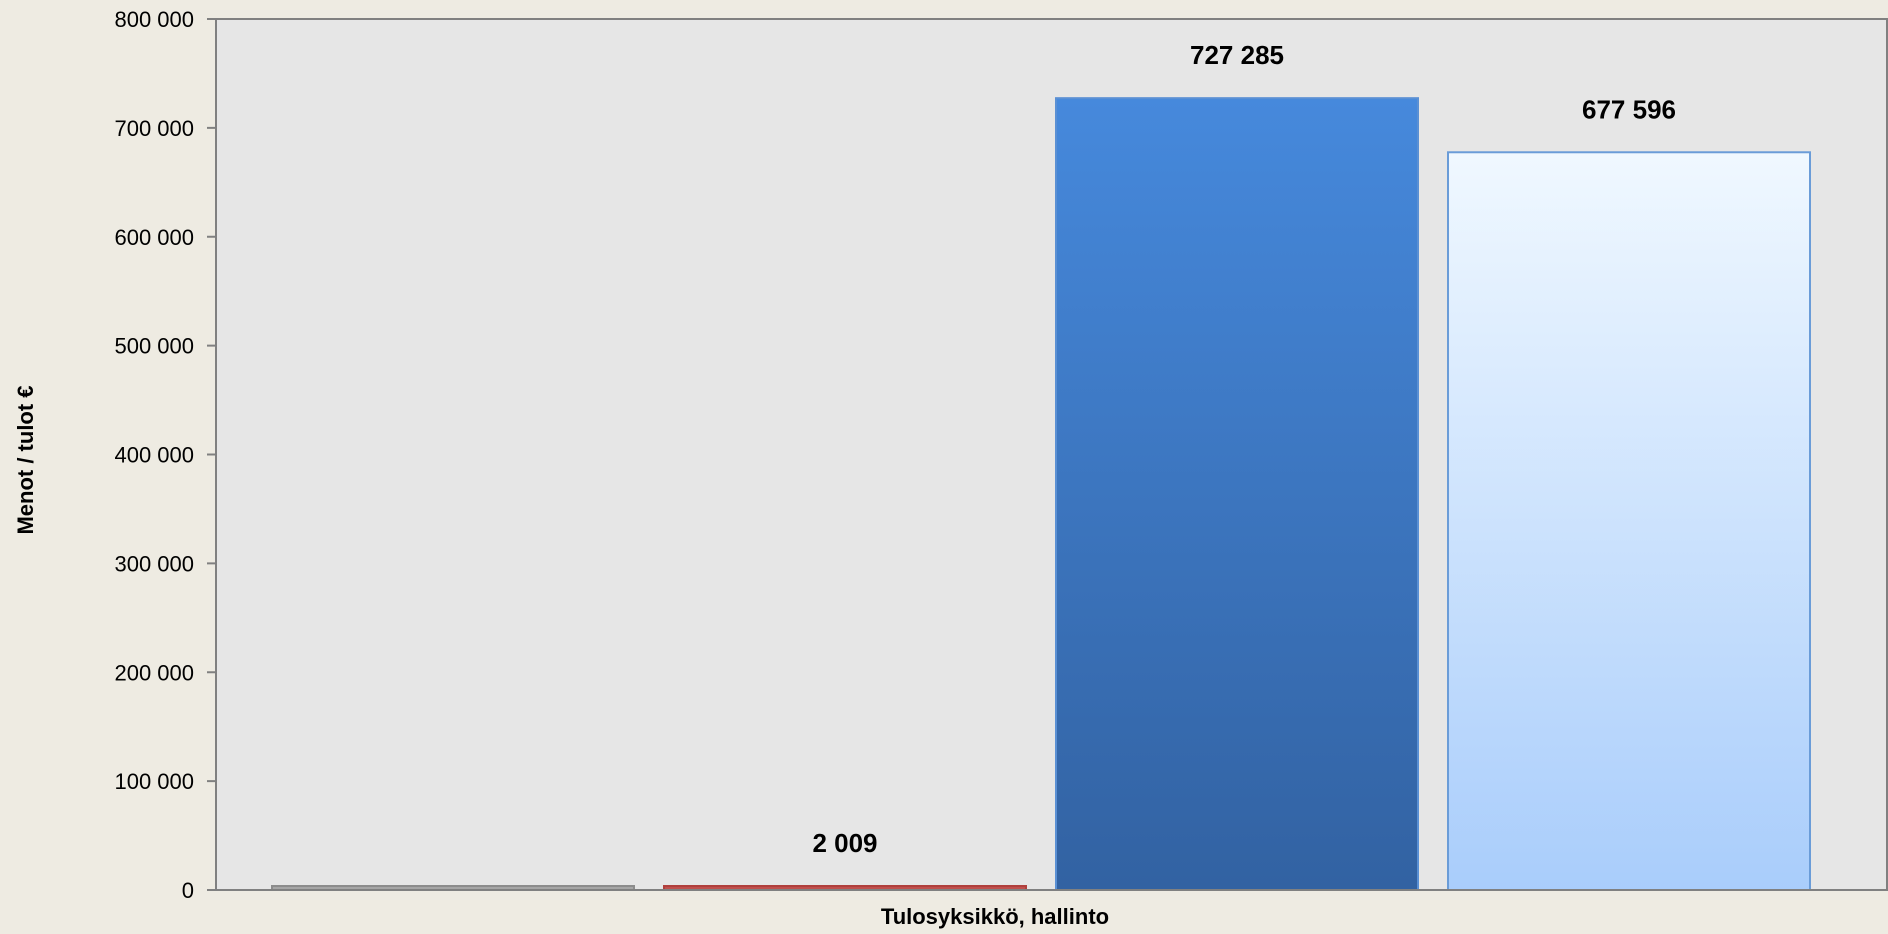 Image resolution: width=1888 pixels, height=934 pixels. What do you see at coordinates (1237, 55) in the screenshot?
I see `data-label-series-3: 727 285` at bounding box center [1237, 55].